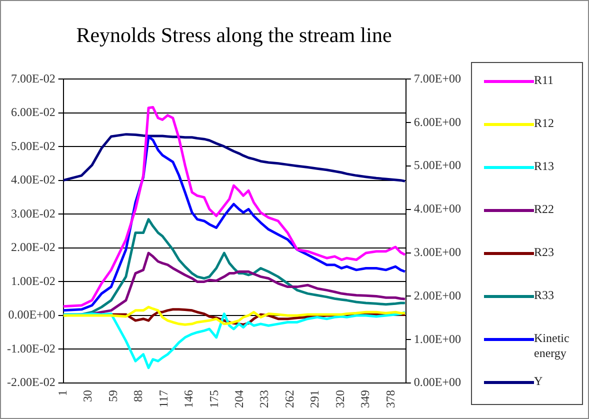 The height and width of the screenshot is (419, 589). Describe the element at coordinates (438, 339) in the screenshot. I see `y2-tick-label: 1.00E+00` at that location.